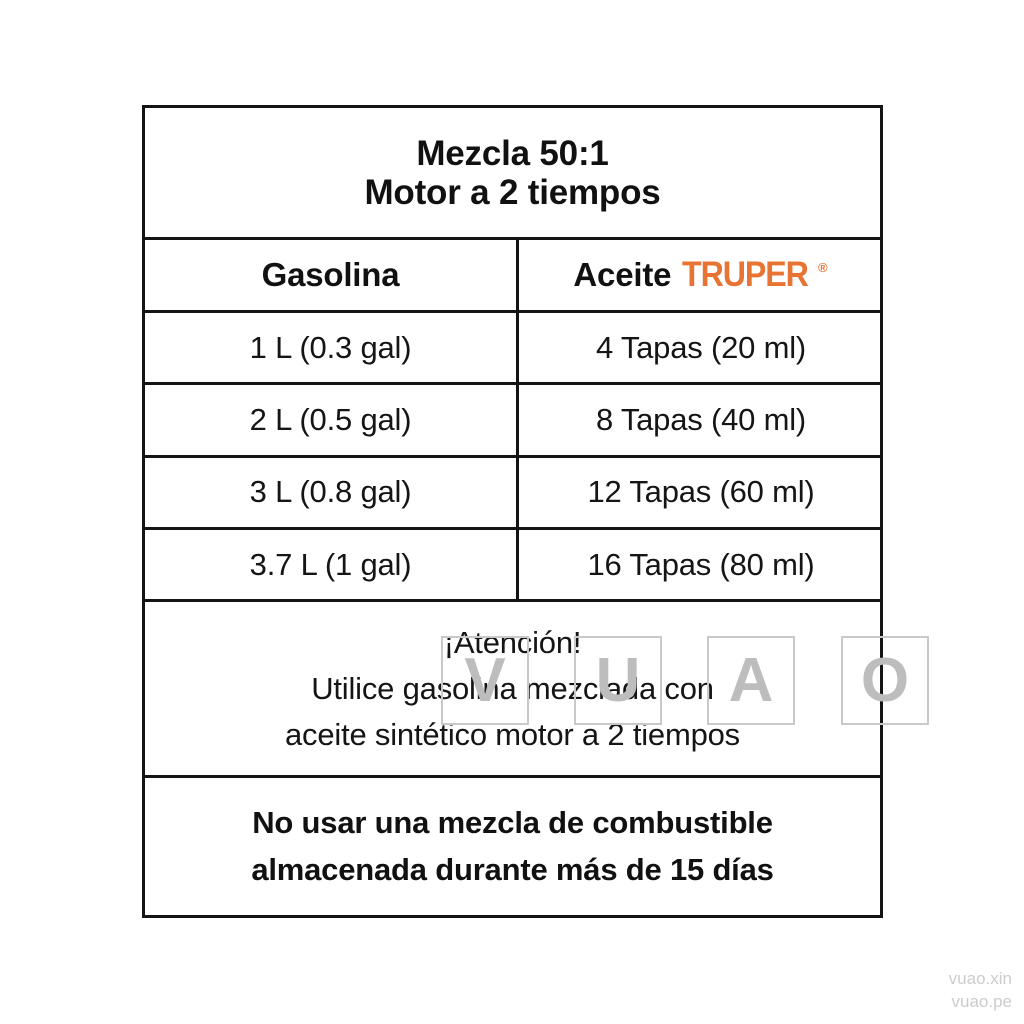 The height and width of the screenshot is (1024, 1024). Describe the element at coordinates (980, 979) in the screenshot. I see `corner-watermark-line-1: vuao.xin` at that location.